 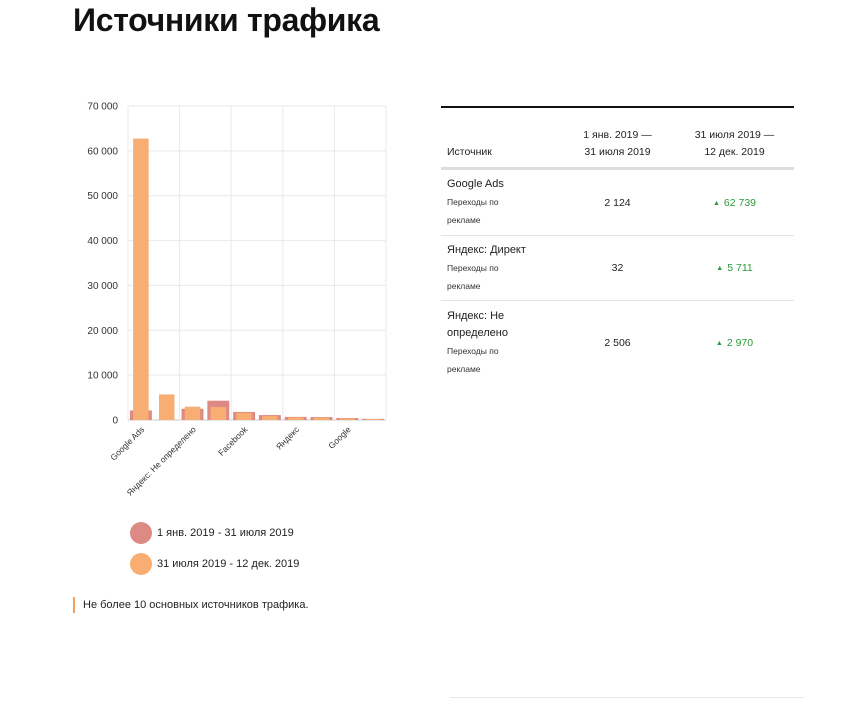 I want to click on y-tick-label: 30 000, so click(x=102, y=286).